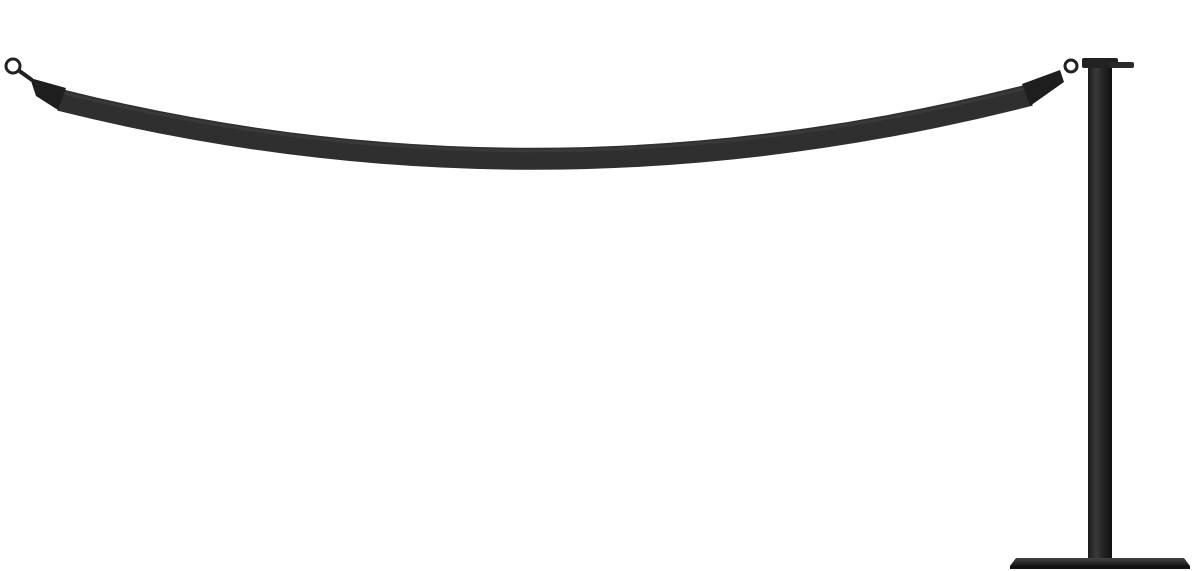 This screenshot has width=1200, height=571. Describe the element at coordinates (1100, 63) in the screenshot. I see `post-cap` at that location.